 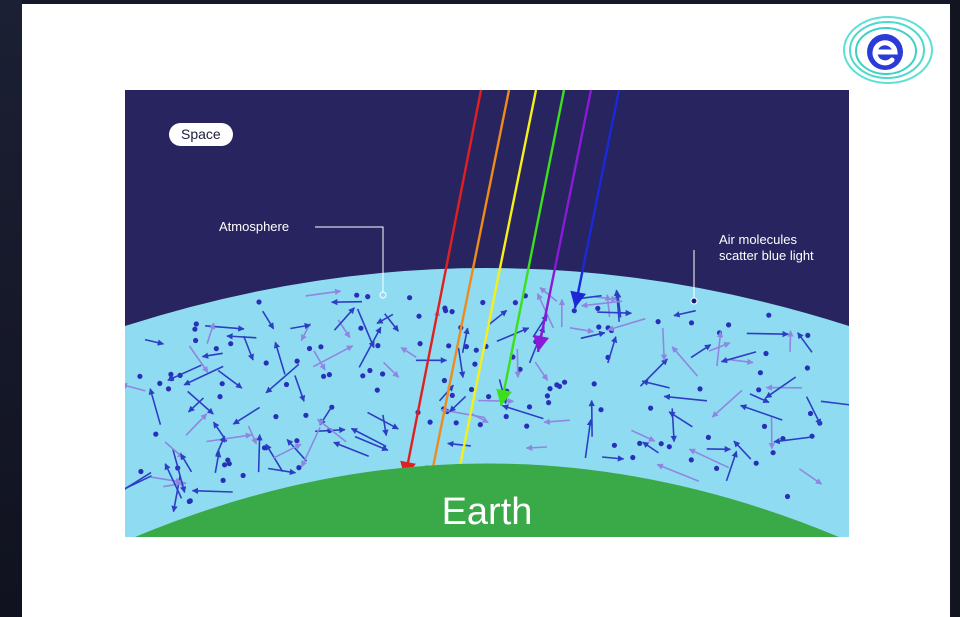 I want to click on yellow-light-ray, so click(x=496, y=288).